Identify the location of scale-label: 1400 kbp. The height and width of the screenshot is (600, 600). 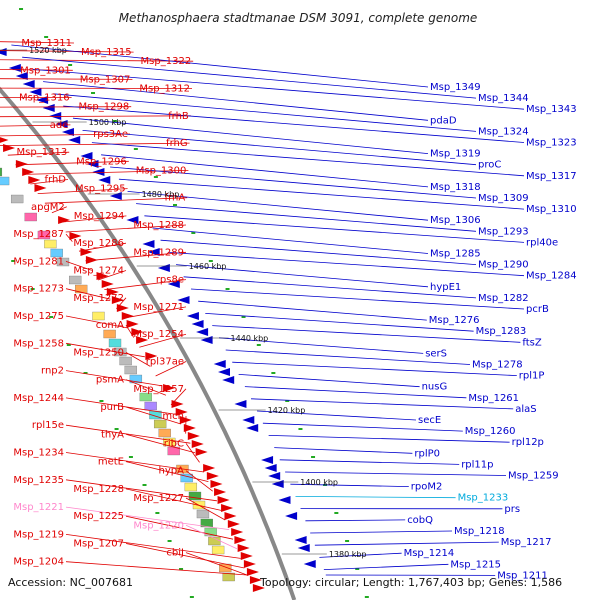
(319, 482).